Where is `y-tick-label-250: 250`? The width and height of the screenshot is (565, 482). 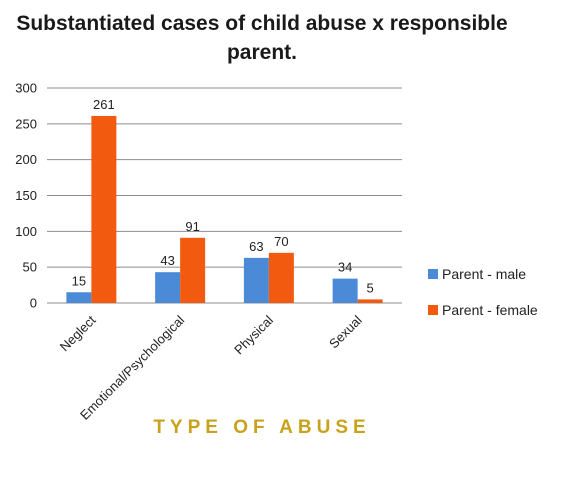
y-tick-label-250: 250 is located at coordinates (26, 123).